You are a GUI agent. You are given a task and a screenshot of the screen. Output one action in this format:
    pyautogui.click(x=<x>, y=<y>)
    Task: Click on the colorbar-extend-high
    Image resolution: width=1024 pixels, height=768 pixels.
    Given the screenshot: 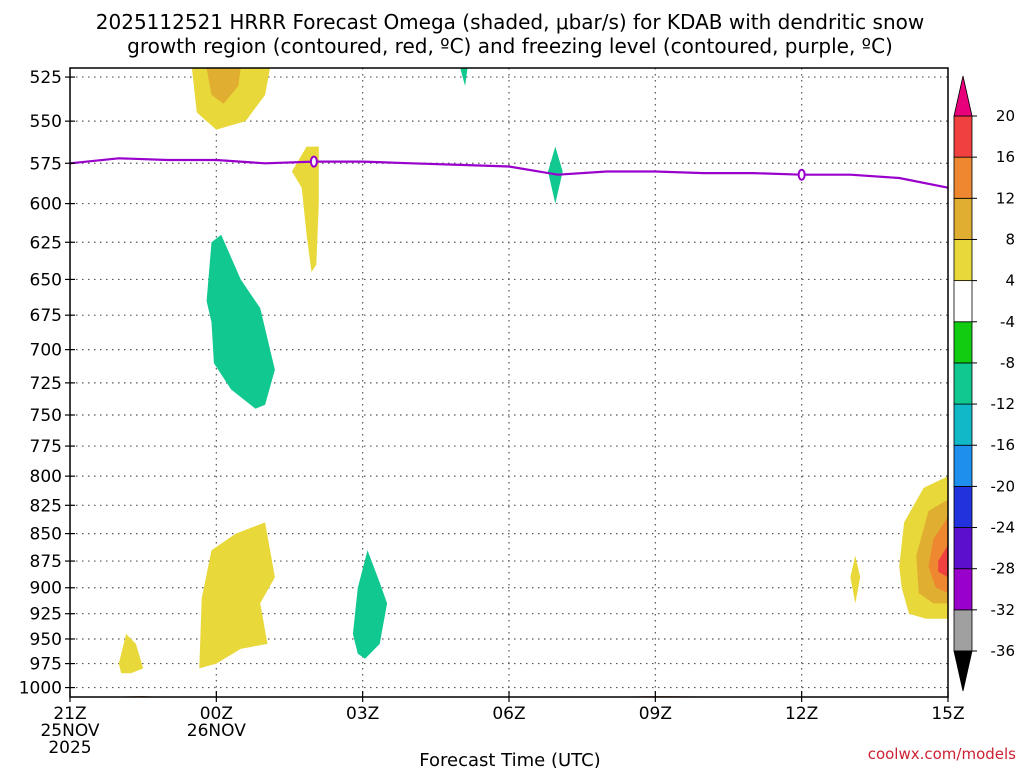 What is the action you would take?
    pyautogui.click(x=963, y=96)
    